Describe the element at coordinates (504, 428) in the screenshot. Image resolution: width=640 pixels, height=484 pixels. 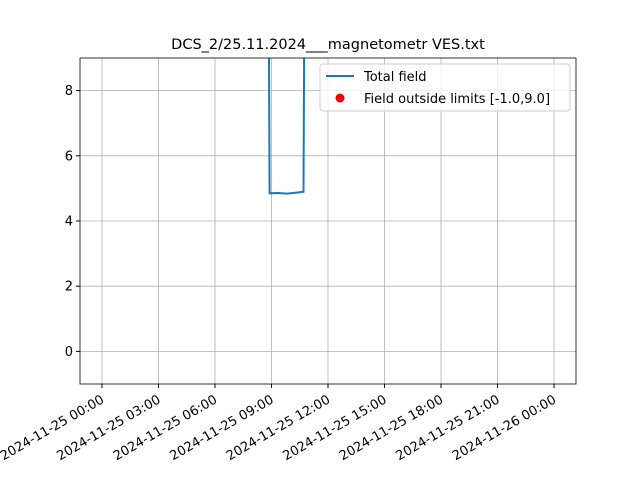
I see `x-tick-label: 2024-11-26 00:00` at that location.